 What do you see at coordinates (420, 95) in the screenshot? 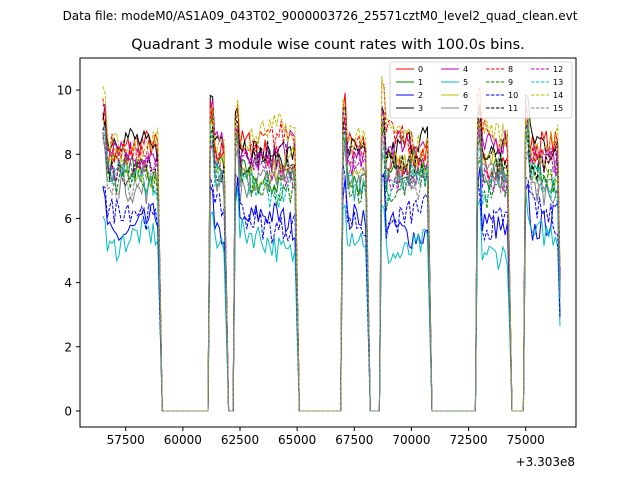
I see `legend-label-2: 2` at bounding box center [420, 95].